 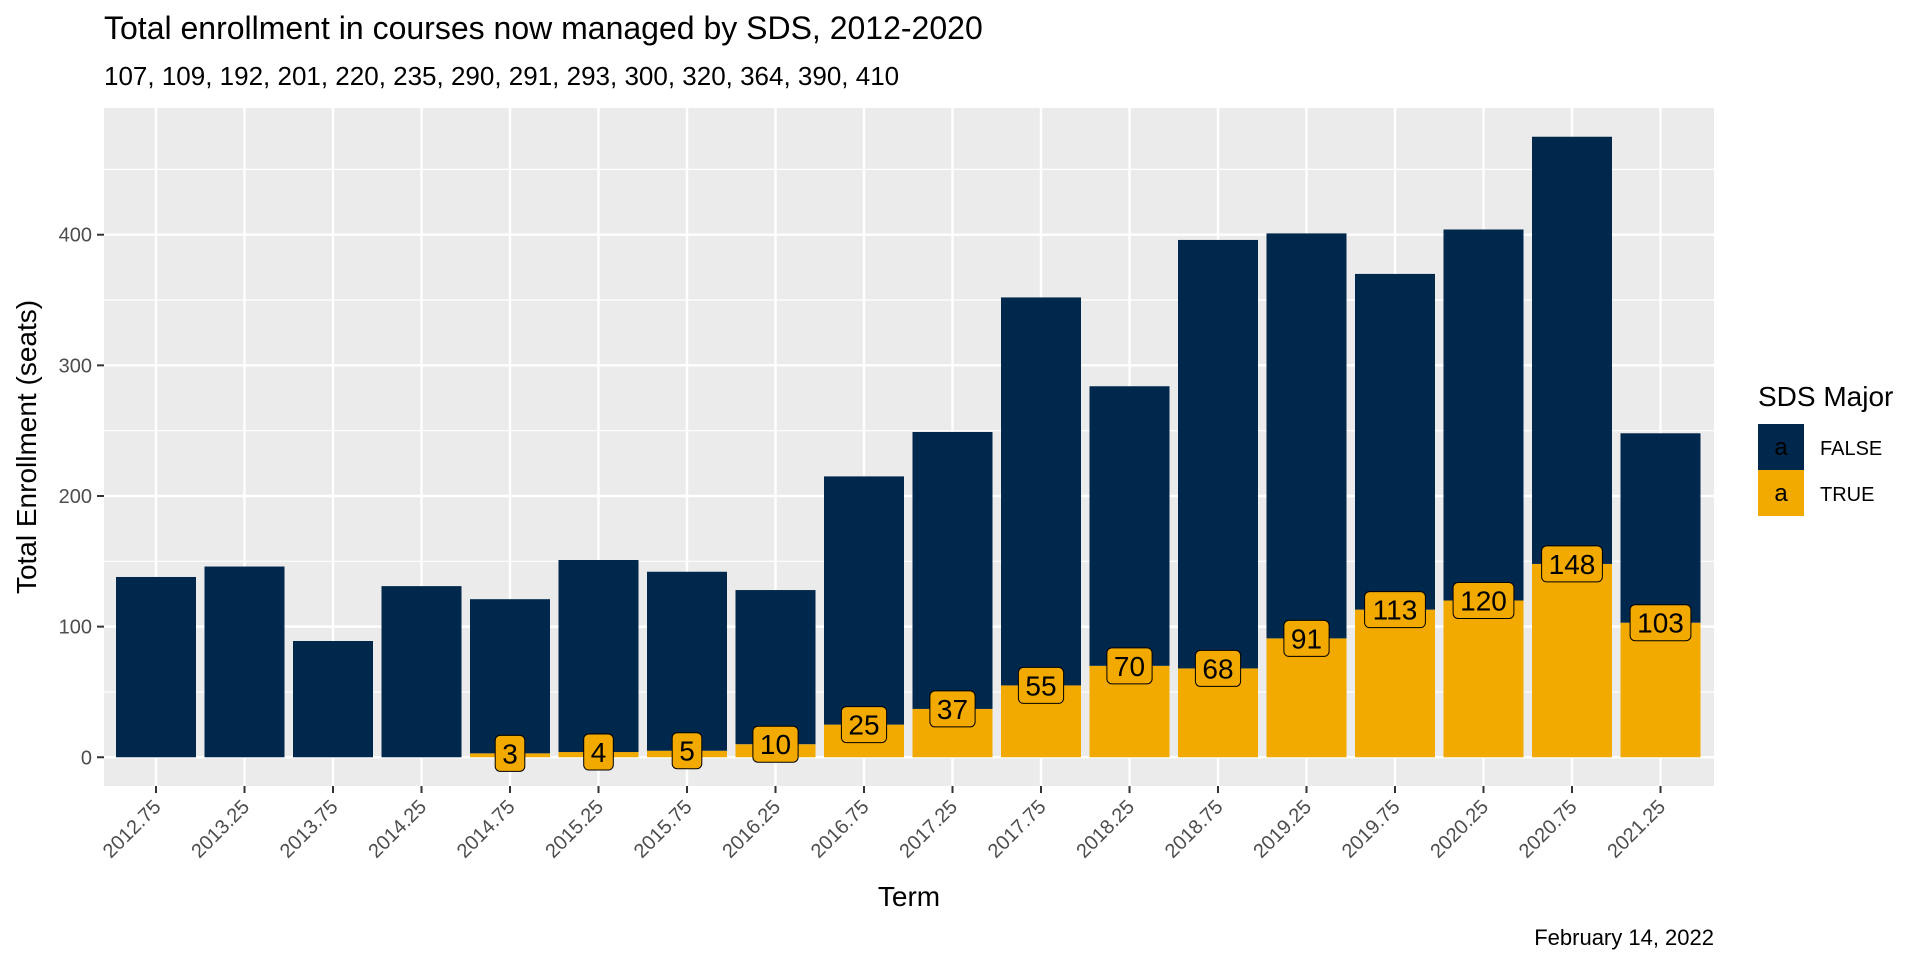 I want to click on data-label: 3, so click(x=510, y=753).